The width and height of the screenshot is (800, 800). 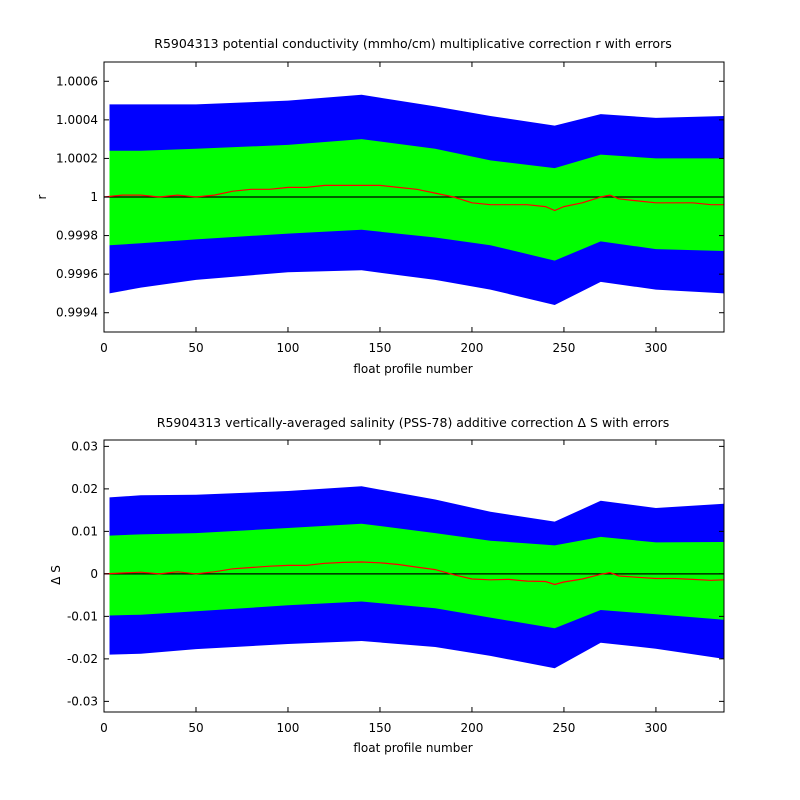 I want to click on bottom-y-tick-label: -0.03, so click(x=82, y=701).